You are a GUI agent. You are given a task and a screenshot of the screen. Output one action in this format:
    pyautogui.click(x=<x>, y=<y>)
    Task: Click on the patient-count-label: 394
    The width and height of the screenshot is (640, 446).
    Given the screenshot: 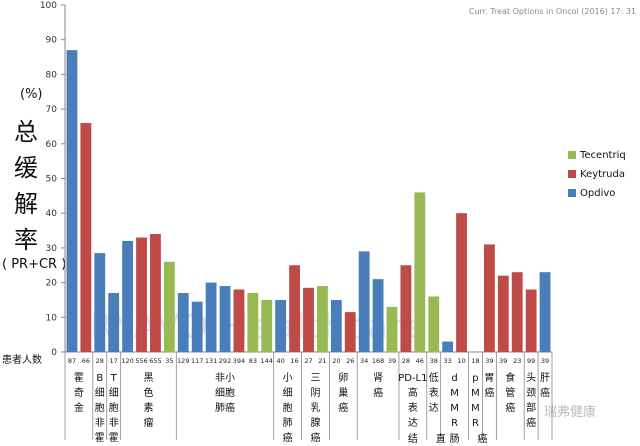 What is the action you would take?
    pyautogui.click(x=239, y=361)
    